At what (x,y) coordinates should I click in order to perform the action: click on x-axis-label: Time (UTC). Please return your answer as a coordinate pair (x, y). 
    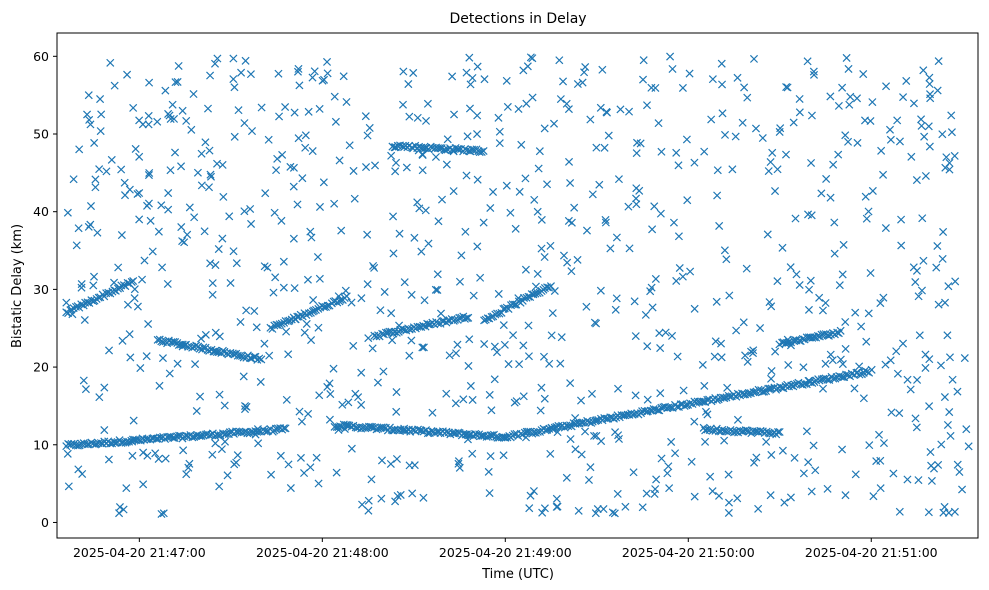
    Looking at the image, I should click on (517, 574).